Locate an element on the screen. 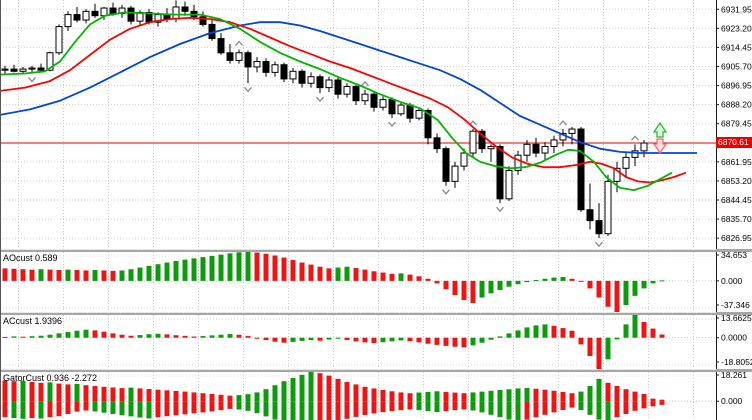  buy-arrow-icon is located at coordinates (660, 129).